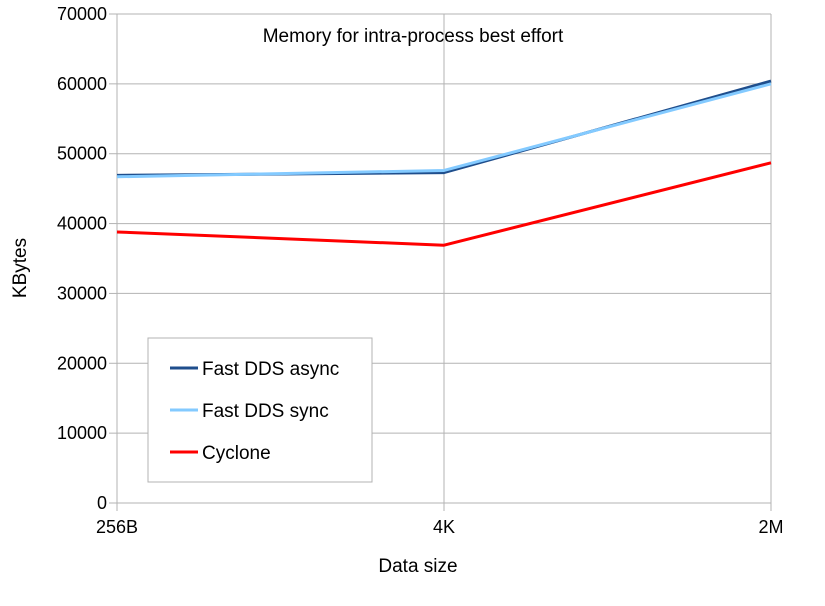  What do you see at coordinates (82, 14) in the screenshot?
I see `y-tick-label: 70000` at bounding box center [82, 14].